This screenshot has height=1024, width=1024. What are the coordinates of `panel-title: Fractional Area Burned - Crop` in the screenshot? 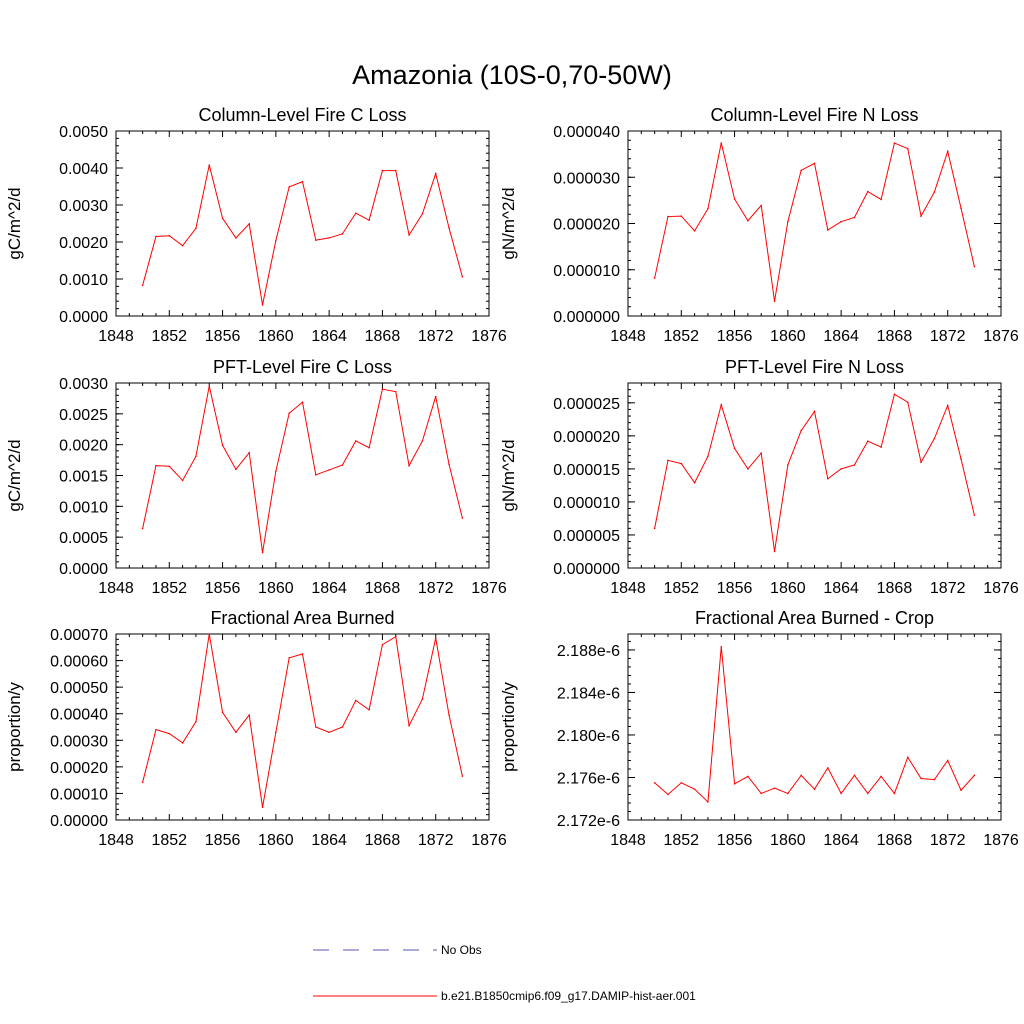 It's located at (814, 618).